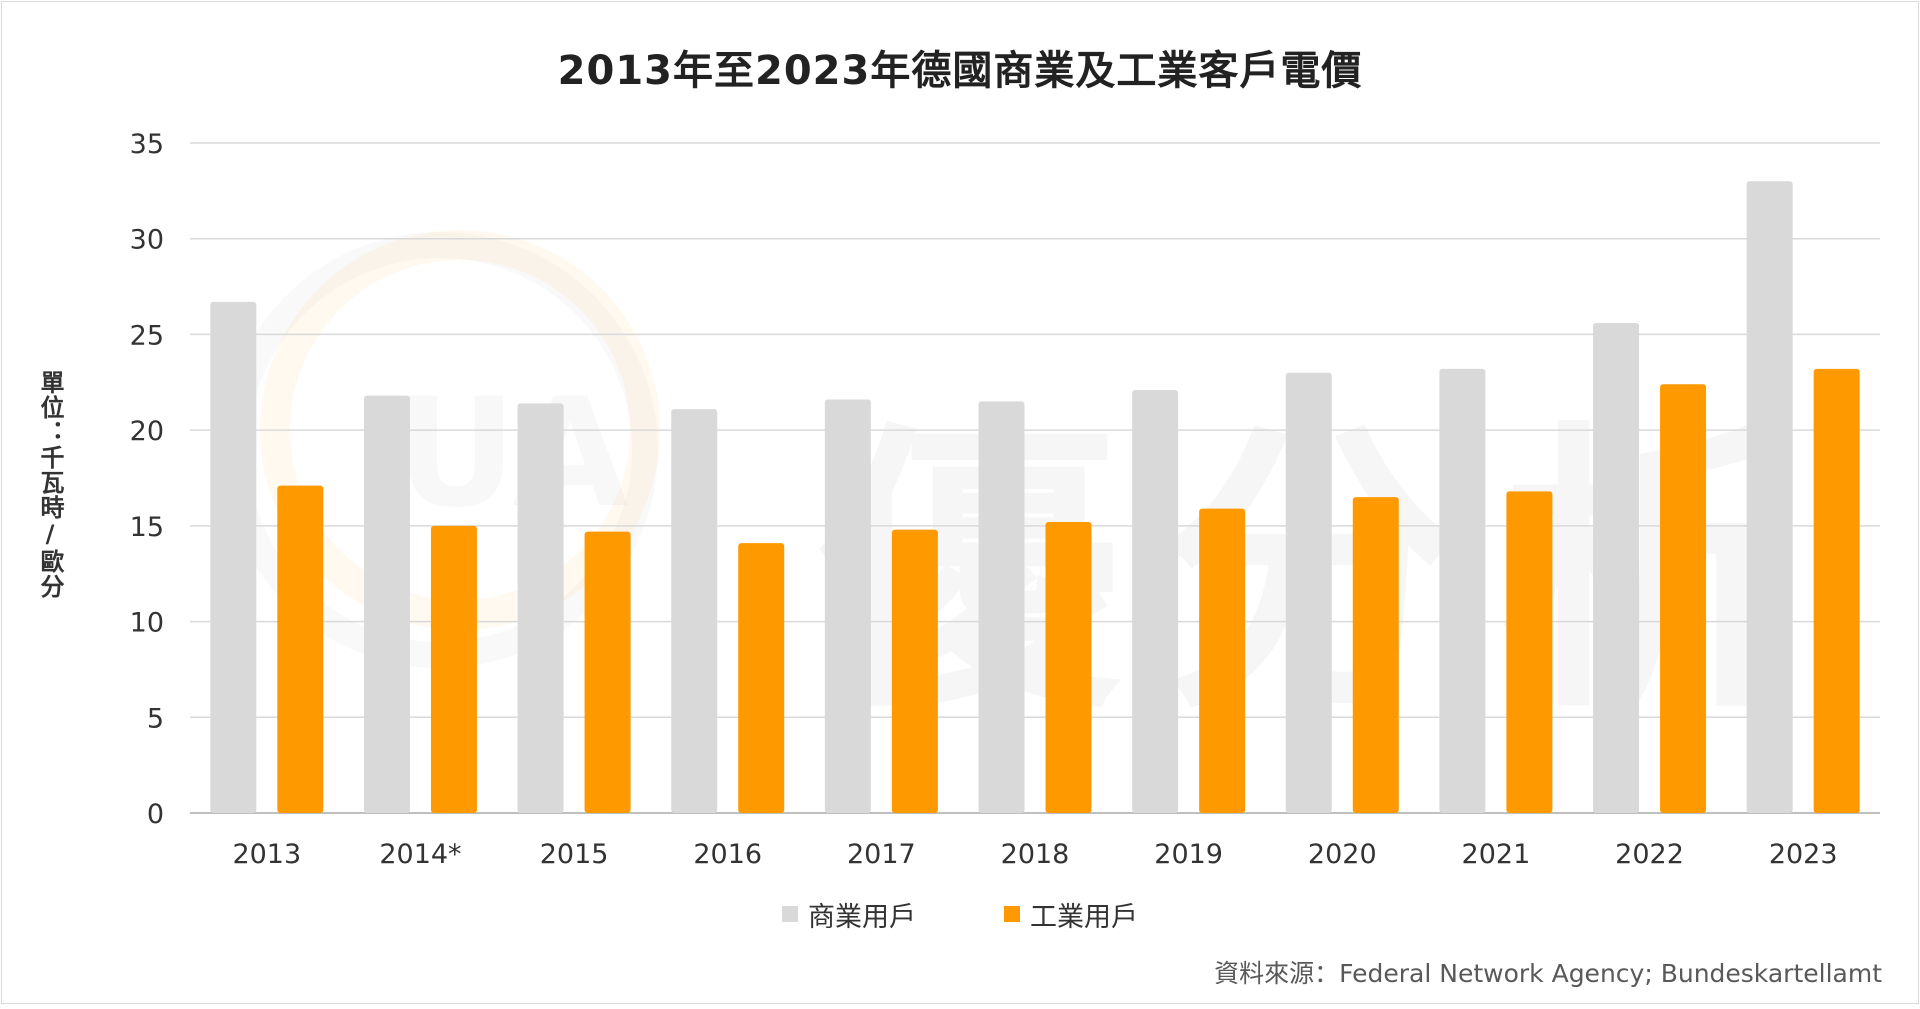 This screenshot has width=1920, height=1009. I want to click on x-tick-label: 2020, so click(1342, 854).